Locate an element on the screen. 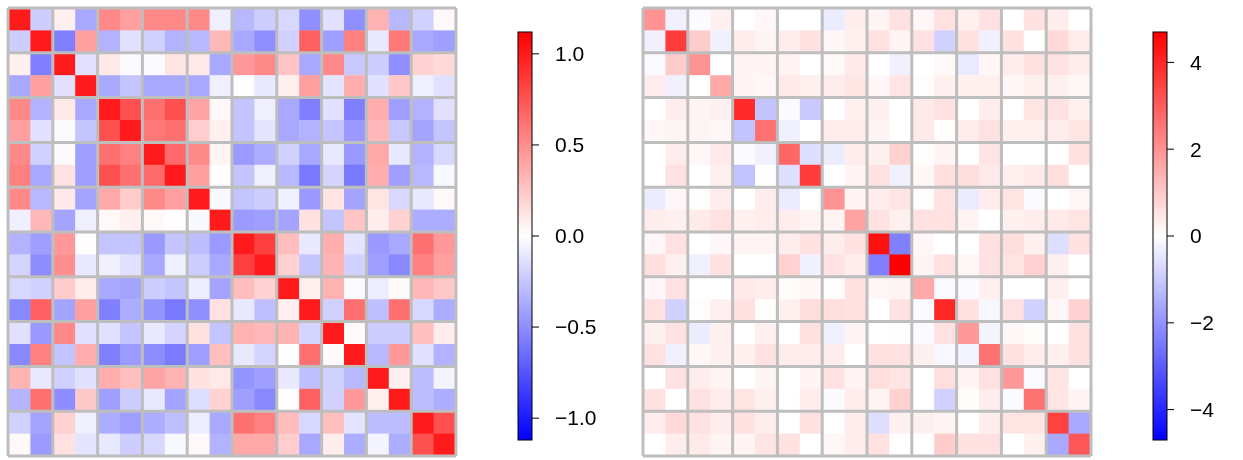 The width and height of the screenshot is (1243, 460). color-bar-label: 0.5 is located at coordinates (570, 145).